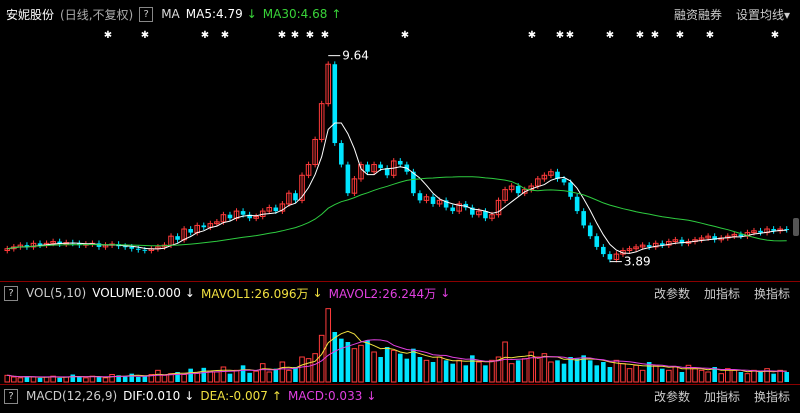 Image resolution: width=800 pixels, height=413 pixels. Describe the element at coordinates (721, 293) in the screenshot. I see `volume-add-indicator-button: 加指标` at that location.